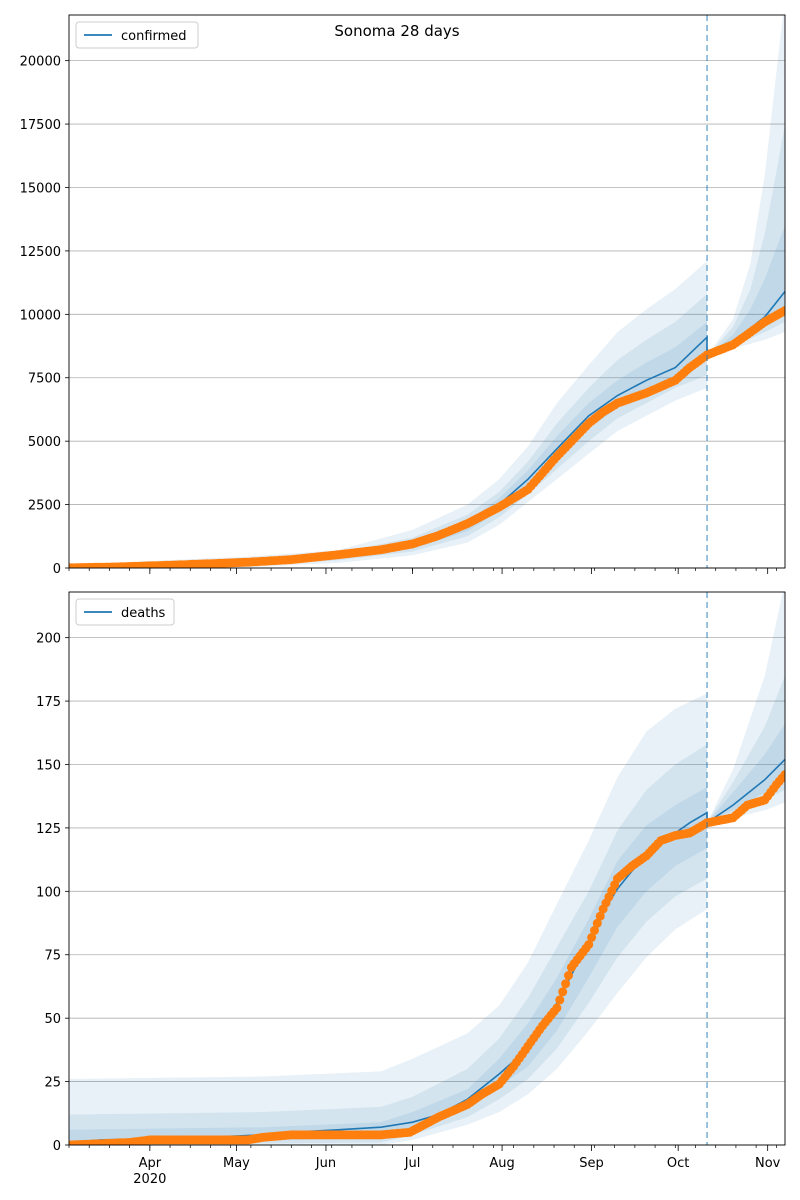 Image resolution: width=800 pixels, height=1200 pixels. What do you see at coordinates (40, 188) in the screenshot?
I see `y-tick-label: 15000` at bounding box center [40, 188].